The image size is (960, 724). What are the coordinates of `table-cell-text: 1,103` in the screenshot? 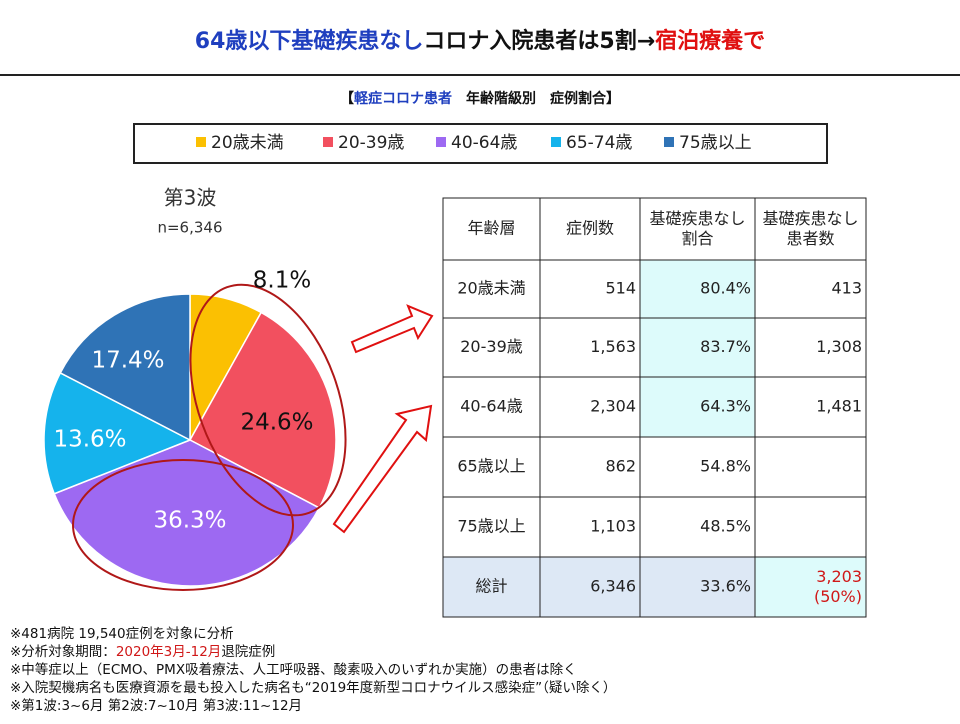 It's located at (613, 526).